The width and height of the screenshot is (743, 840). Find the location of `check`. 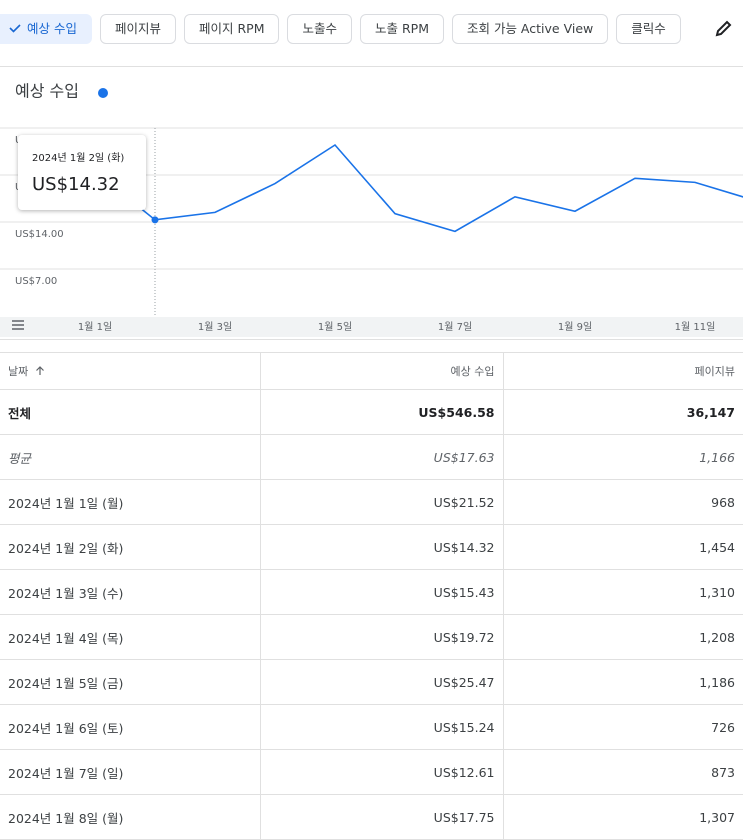

check is located at coordinates (15, 28).